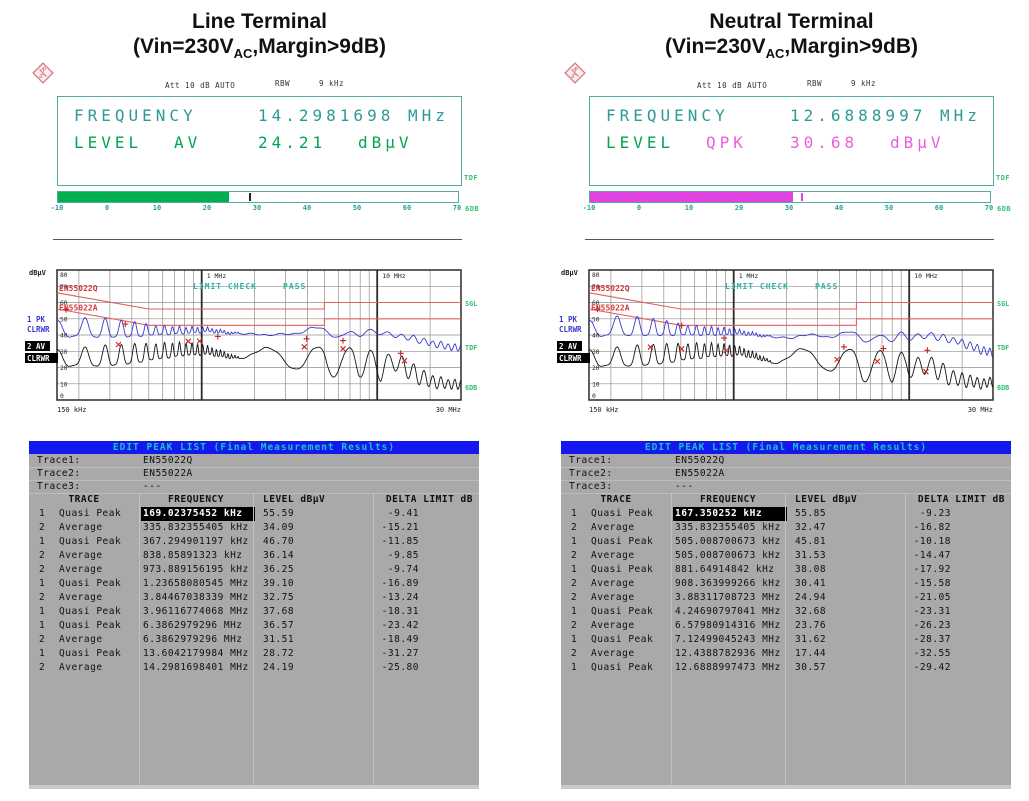 This screenshot has width=1029, height=801. Describe the element at coordinates (64, 287) in the screenshot. I see `svg-text: 70` at that location.